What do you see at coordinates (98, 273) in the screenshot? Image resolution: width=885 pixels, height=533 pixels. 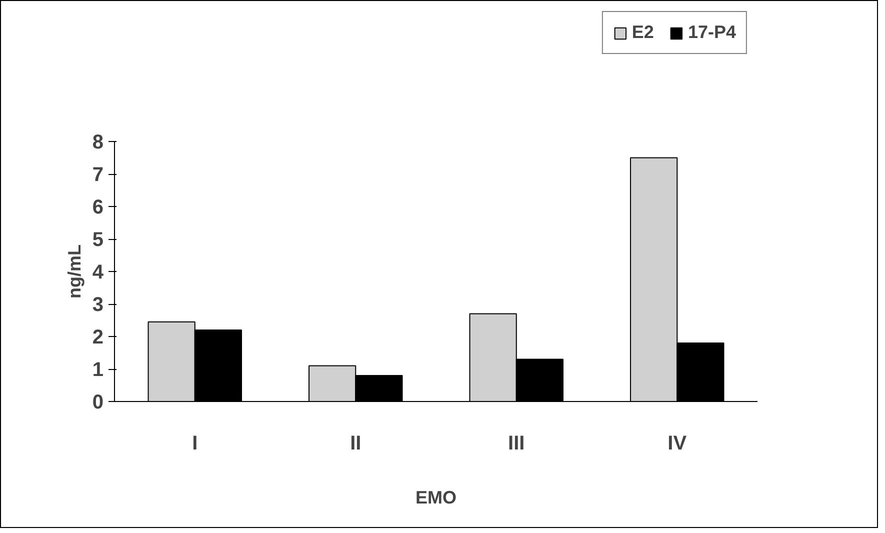 I see `y-tick-label: 4` at bounding box center [98, 273].